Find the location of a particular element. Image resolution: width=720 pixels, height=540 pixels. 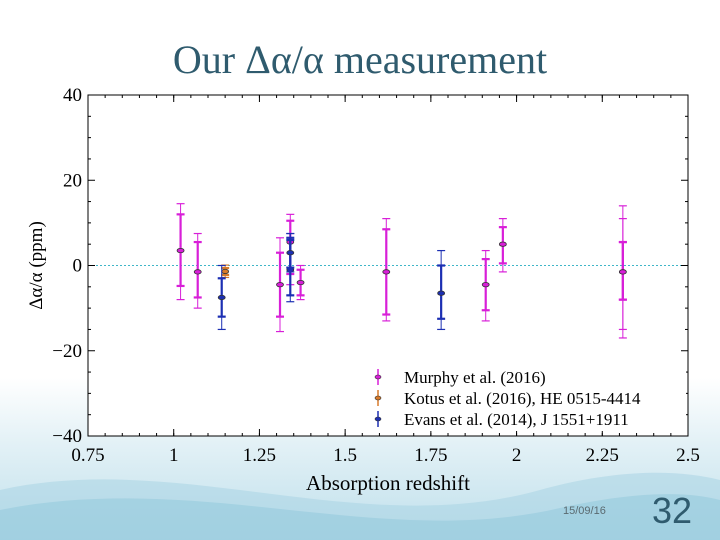

y-tick-label: 20 is located at coordinates (72, 180).